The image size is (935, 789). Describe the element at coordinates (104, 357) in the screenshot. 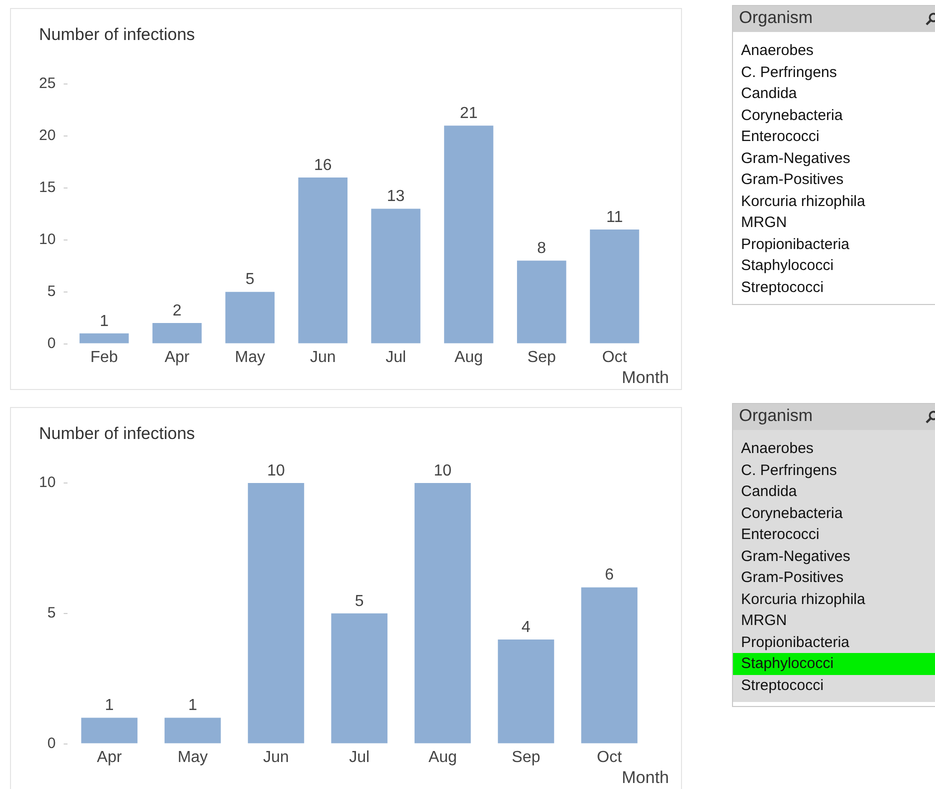

I see `x-tick-label: Feb` at that location.